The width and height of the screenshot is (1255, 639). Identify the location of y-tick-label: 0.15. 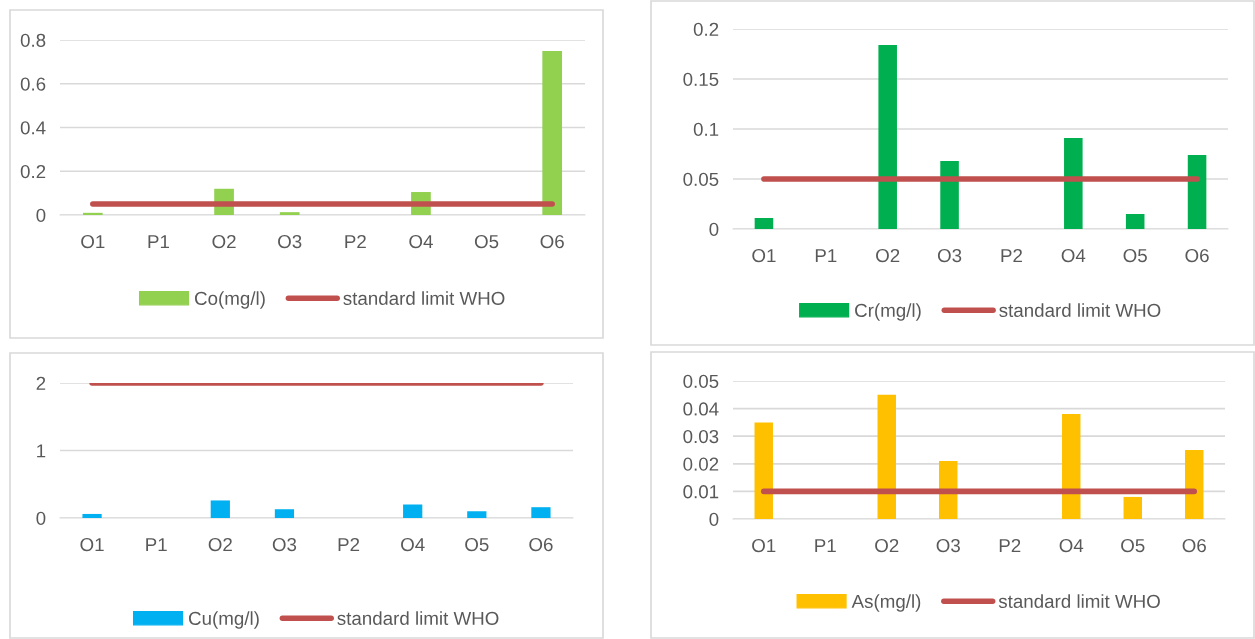
(701, 79).